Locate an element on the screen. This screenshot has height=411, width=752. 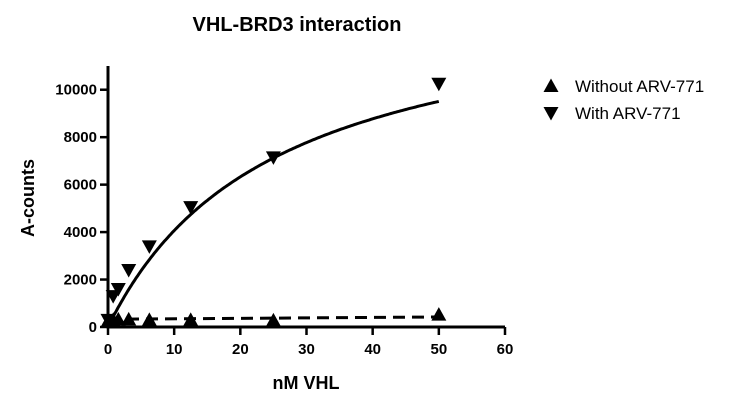
x-tick-label: 60 is located at coordinates (505, 349).